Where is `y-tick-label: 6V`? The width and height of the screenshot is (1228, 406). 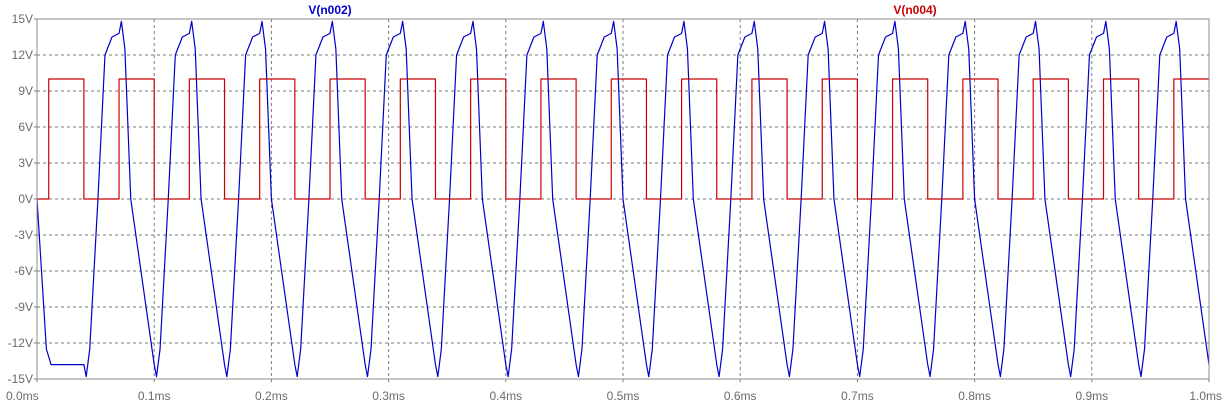
y-tick-label: 6V is located at coordinates (25, 127).